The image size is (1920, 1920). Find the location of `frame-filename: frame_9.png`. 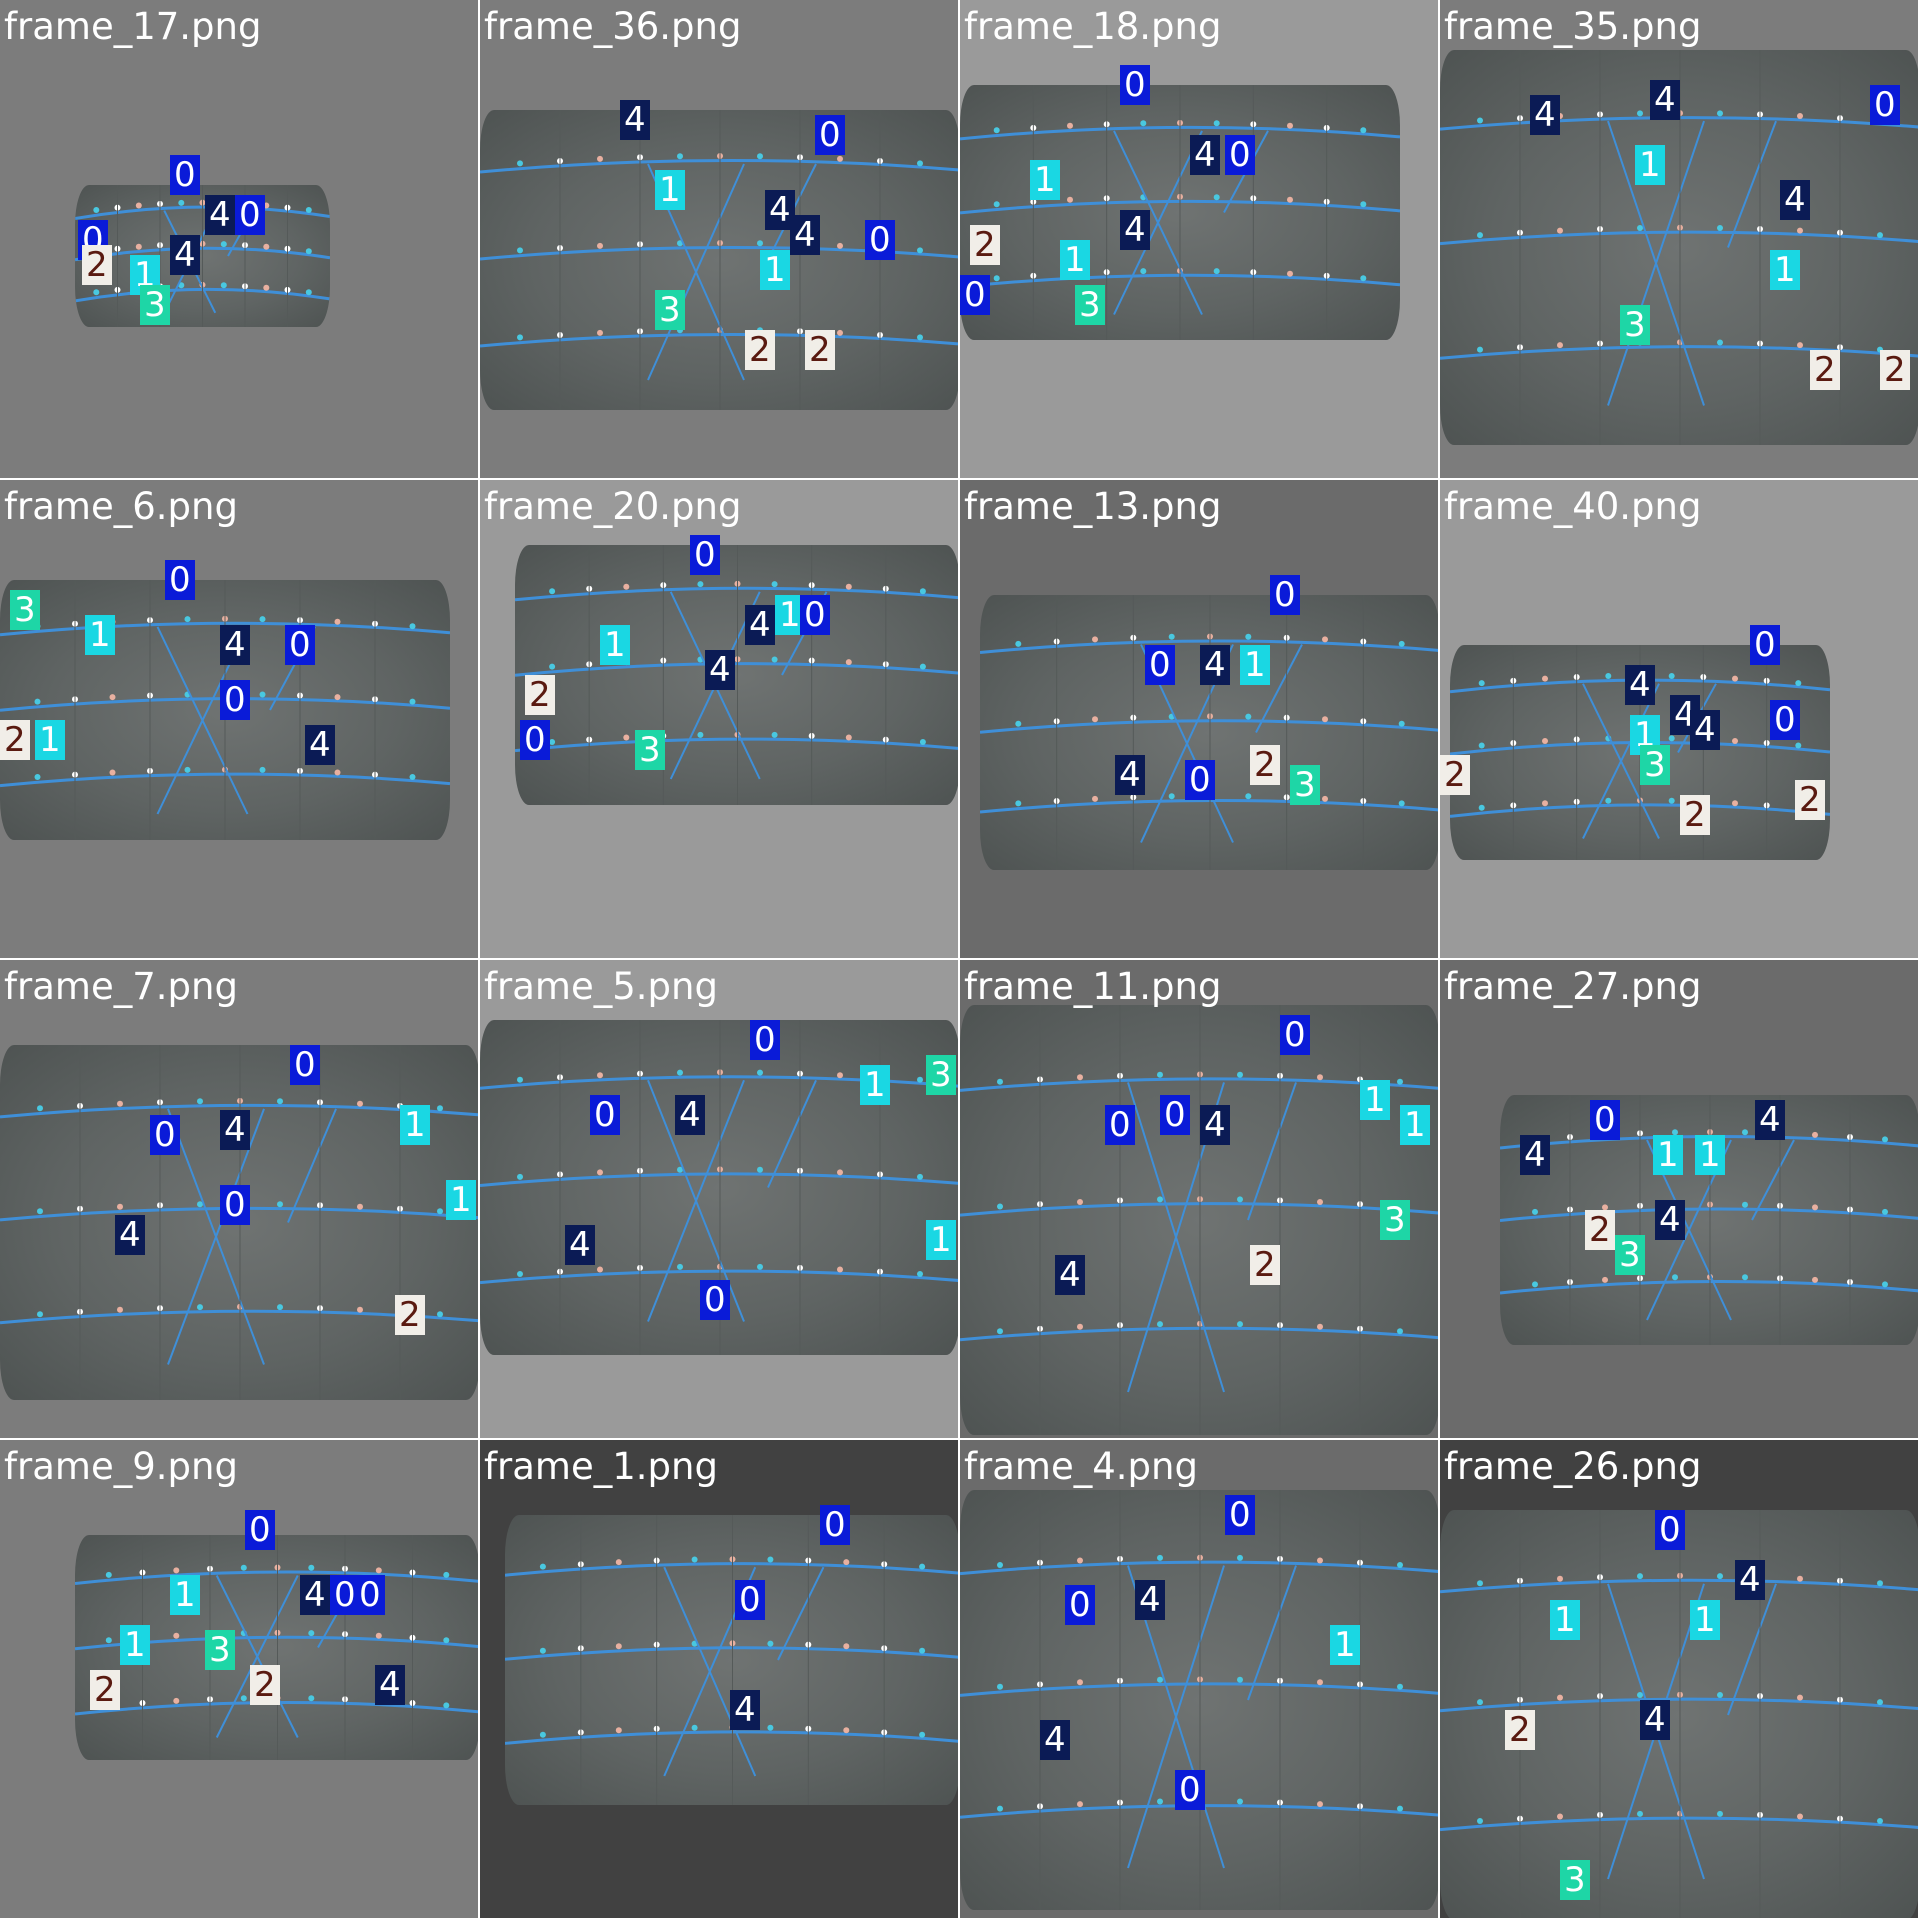

frame-filename: frame_9.png is located at coordinates (121, 1466).